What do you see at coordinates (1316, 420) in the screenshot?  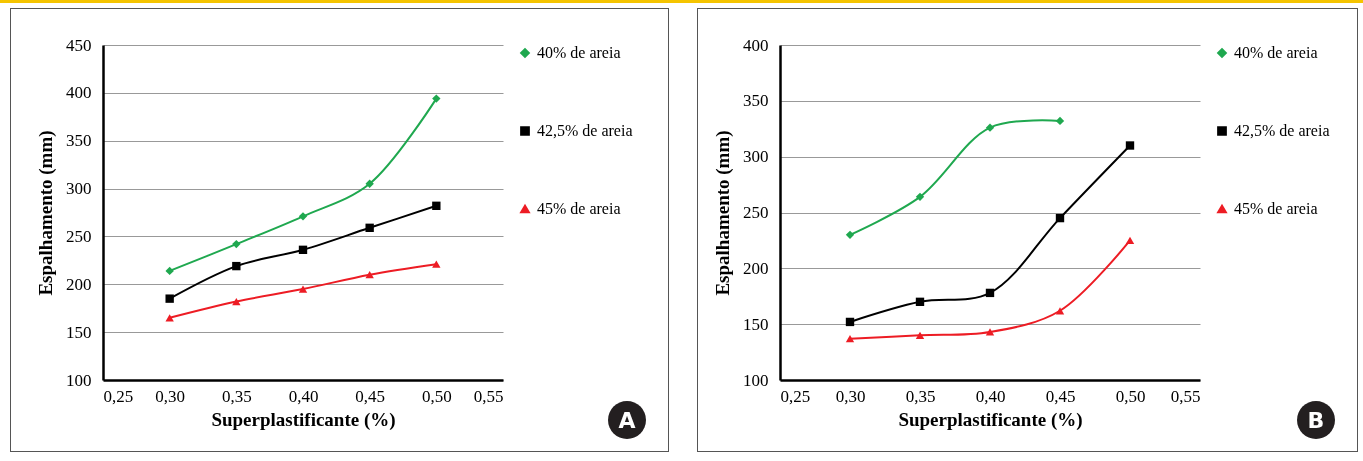 I see `text: B` at bounding box center [1316, 420].